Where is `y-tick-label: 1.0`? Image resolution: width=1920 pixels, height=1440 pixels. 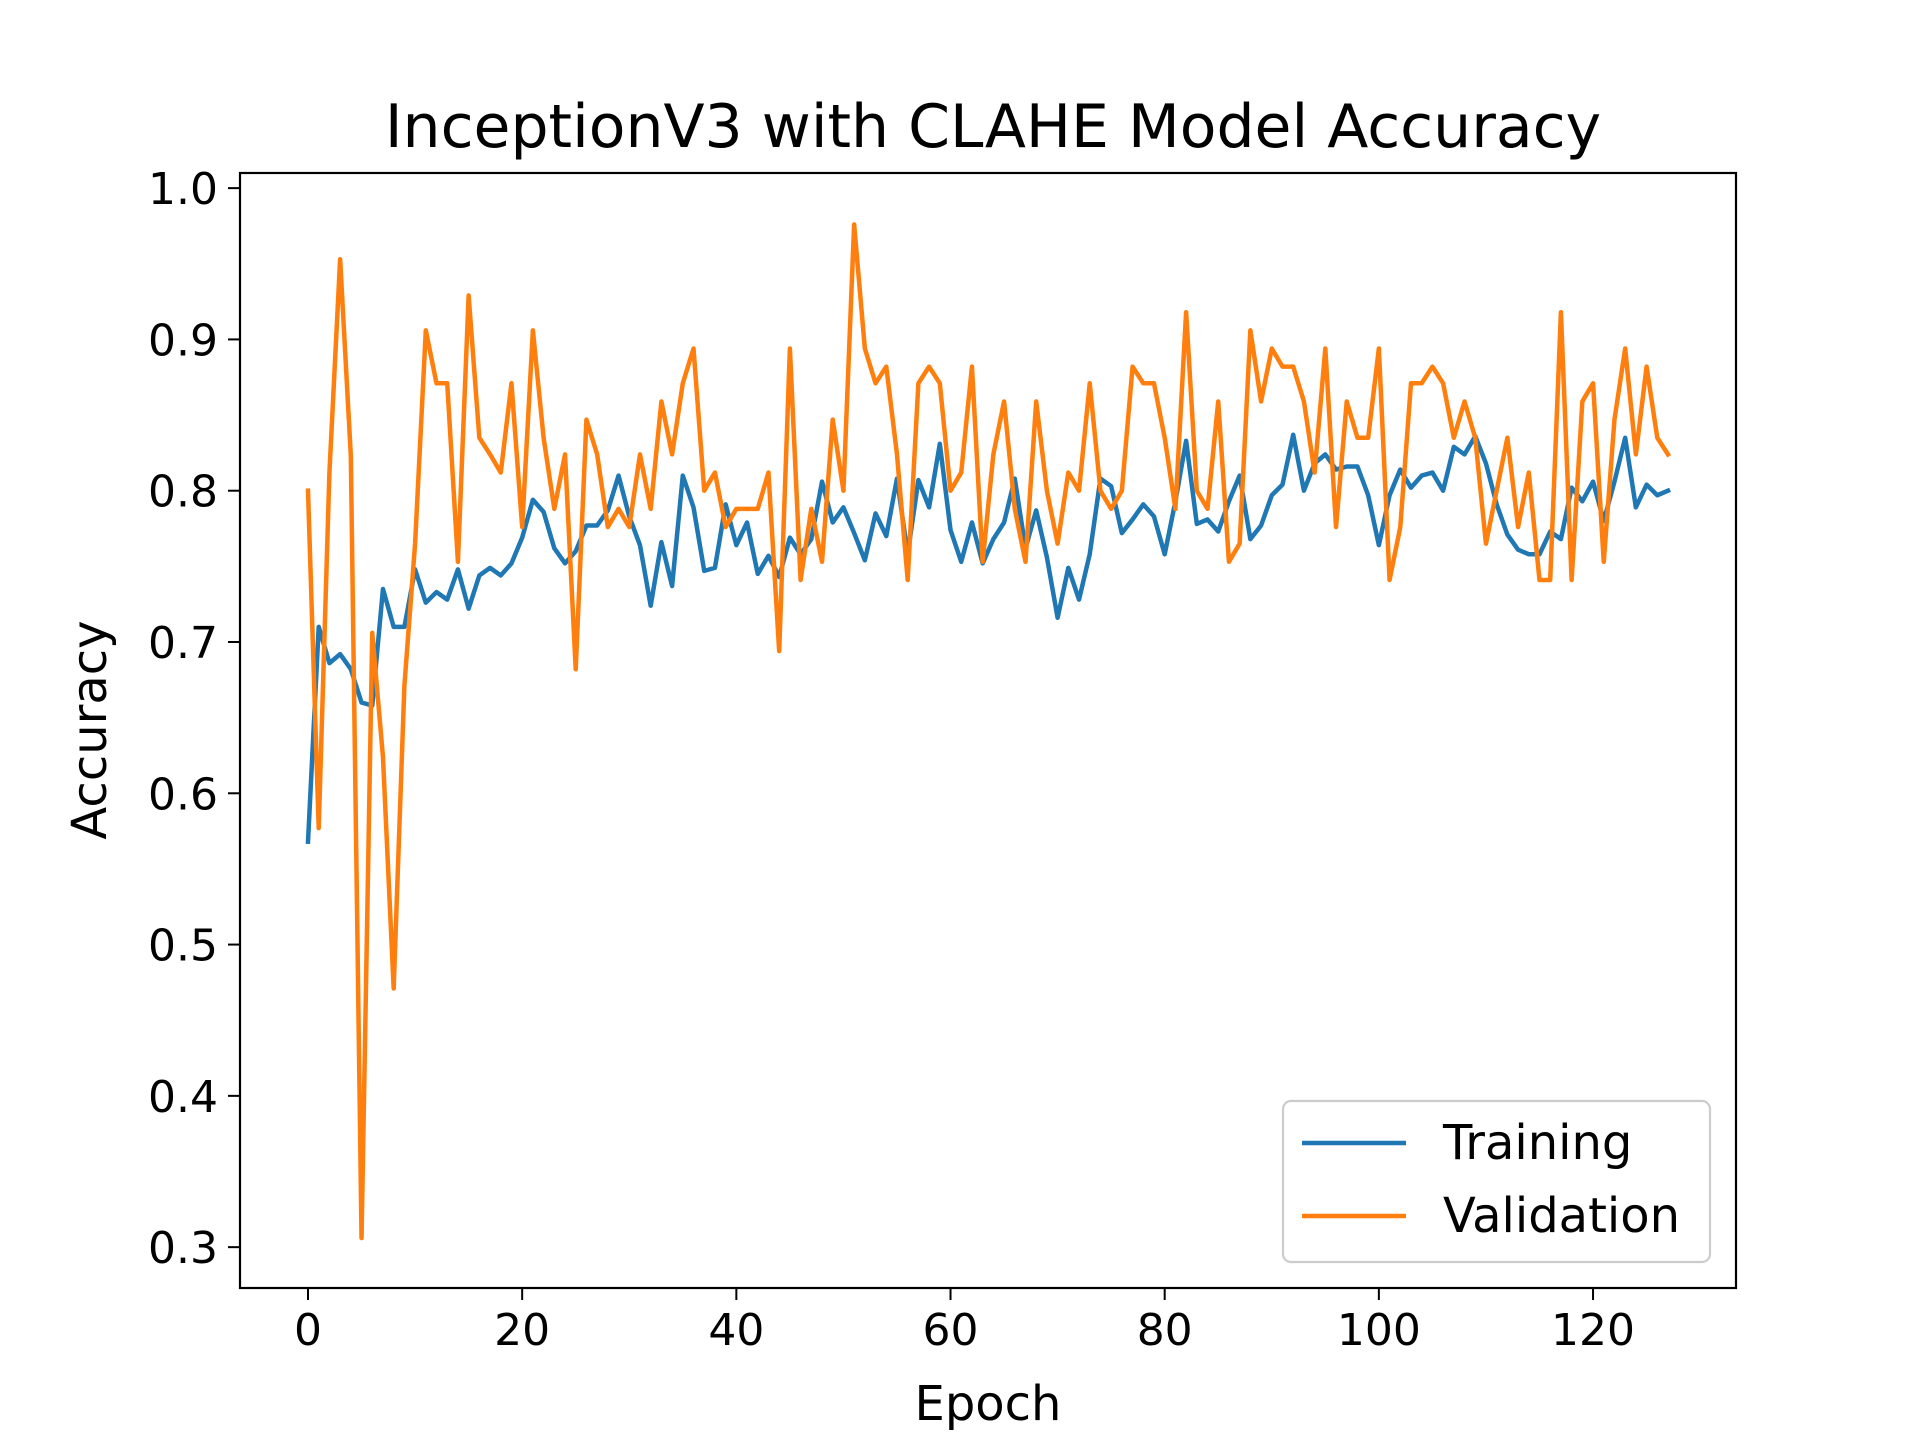
y-tick-label: 1.0 is located at coordinates (183, 189).